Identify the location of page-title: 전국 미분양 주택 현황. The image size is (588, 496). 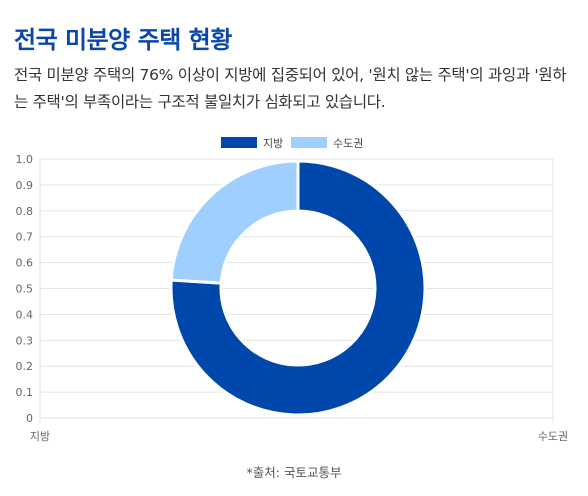
(123, 40).